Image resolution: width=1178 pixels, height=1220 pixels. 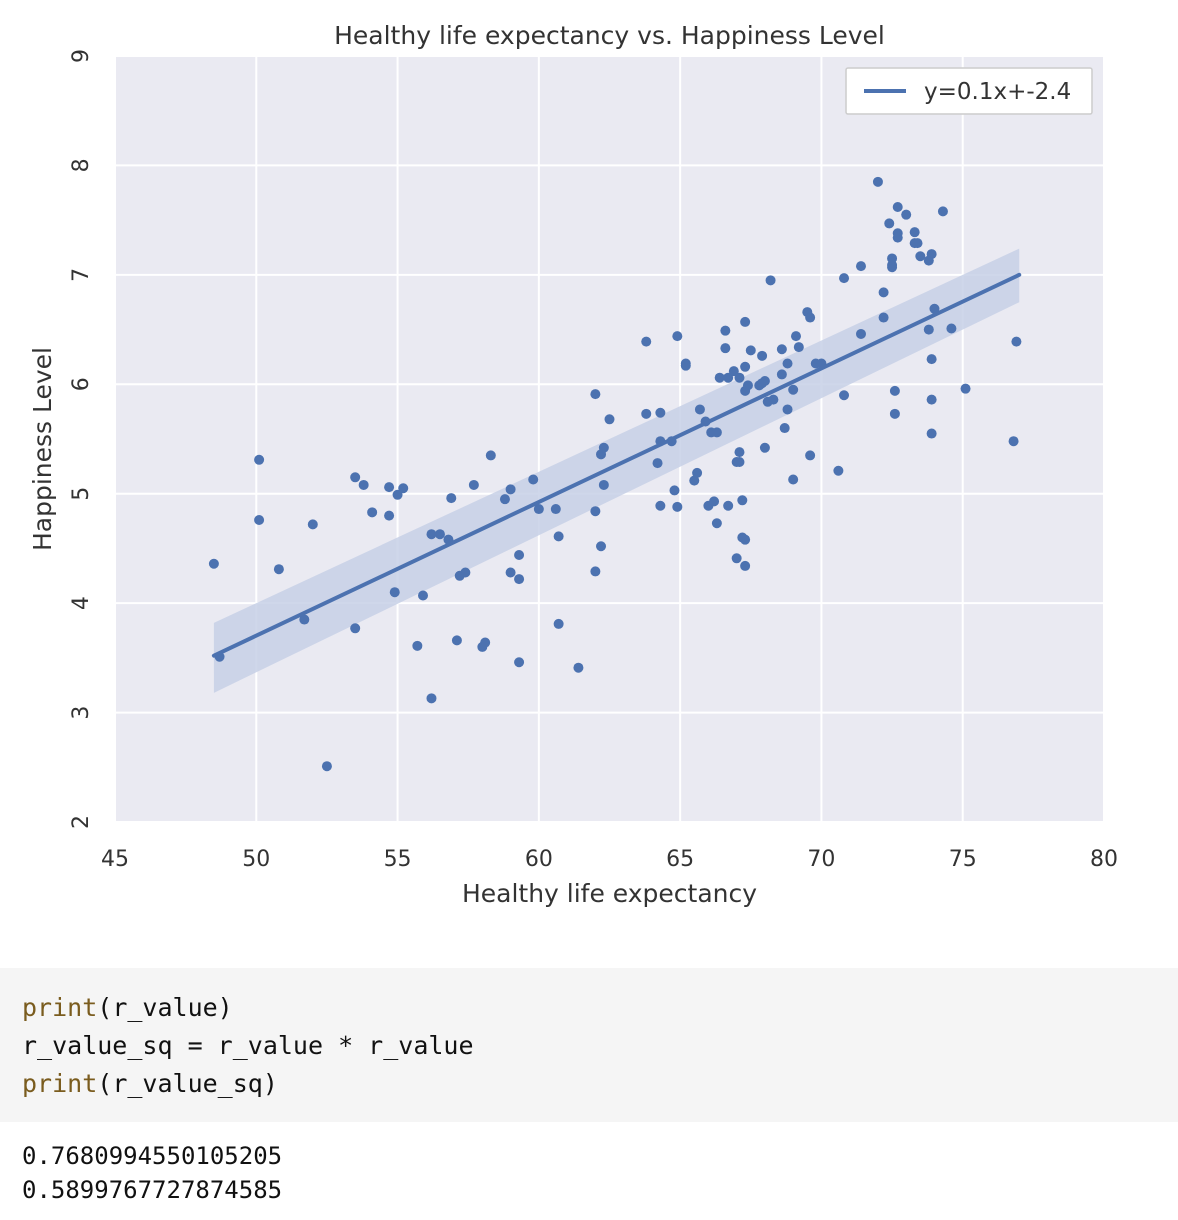 I want to click on legend: y=0.1x+-2.4, so click(x=969, y=91).